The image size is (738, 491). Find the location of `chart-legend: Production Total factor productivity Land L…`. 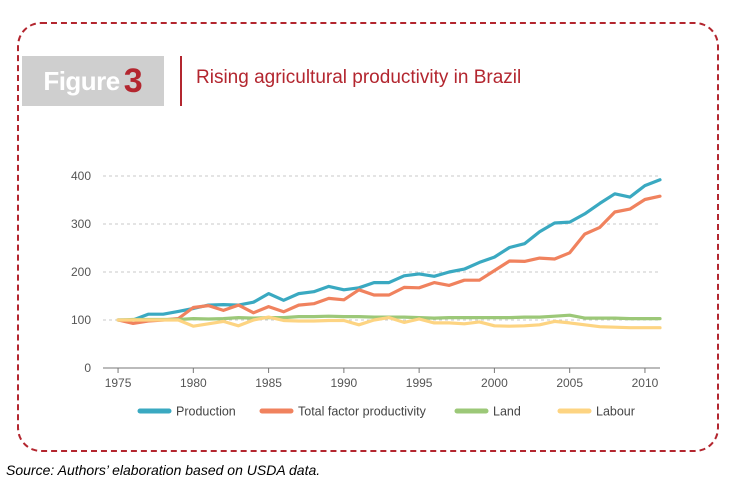

chart-legend: Production Total factor productivity Land L… is located at coordinates (386, 412).